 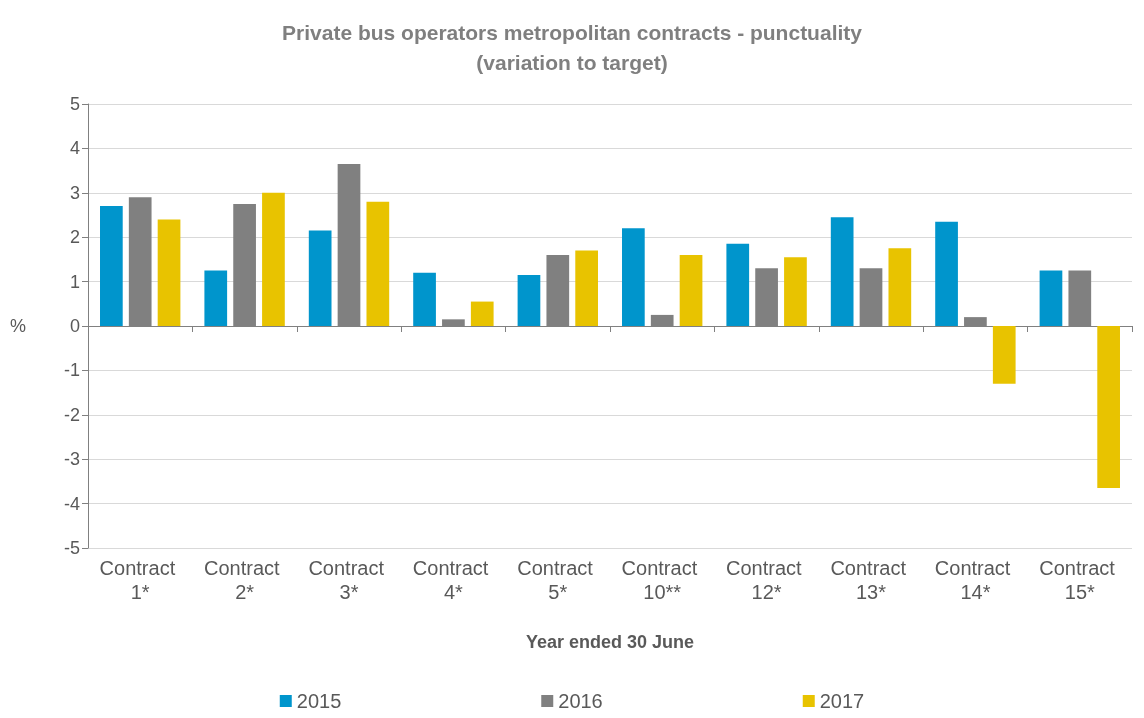 I want to click on y-tick-label: -4, so click(x=71, y=503).